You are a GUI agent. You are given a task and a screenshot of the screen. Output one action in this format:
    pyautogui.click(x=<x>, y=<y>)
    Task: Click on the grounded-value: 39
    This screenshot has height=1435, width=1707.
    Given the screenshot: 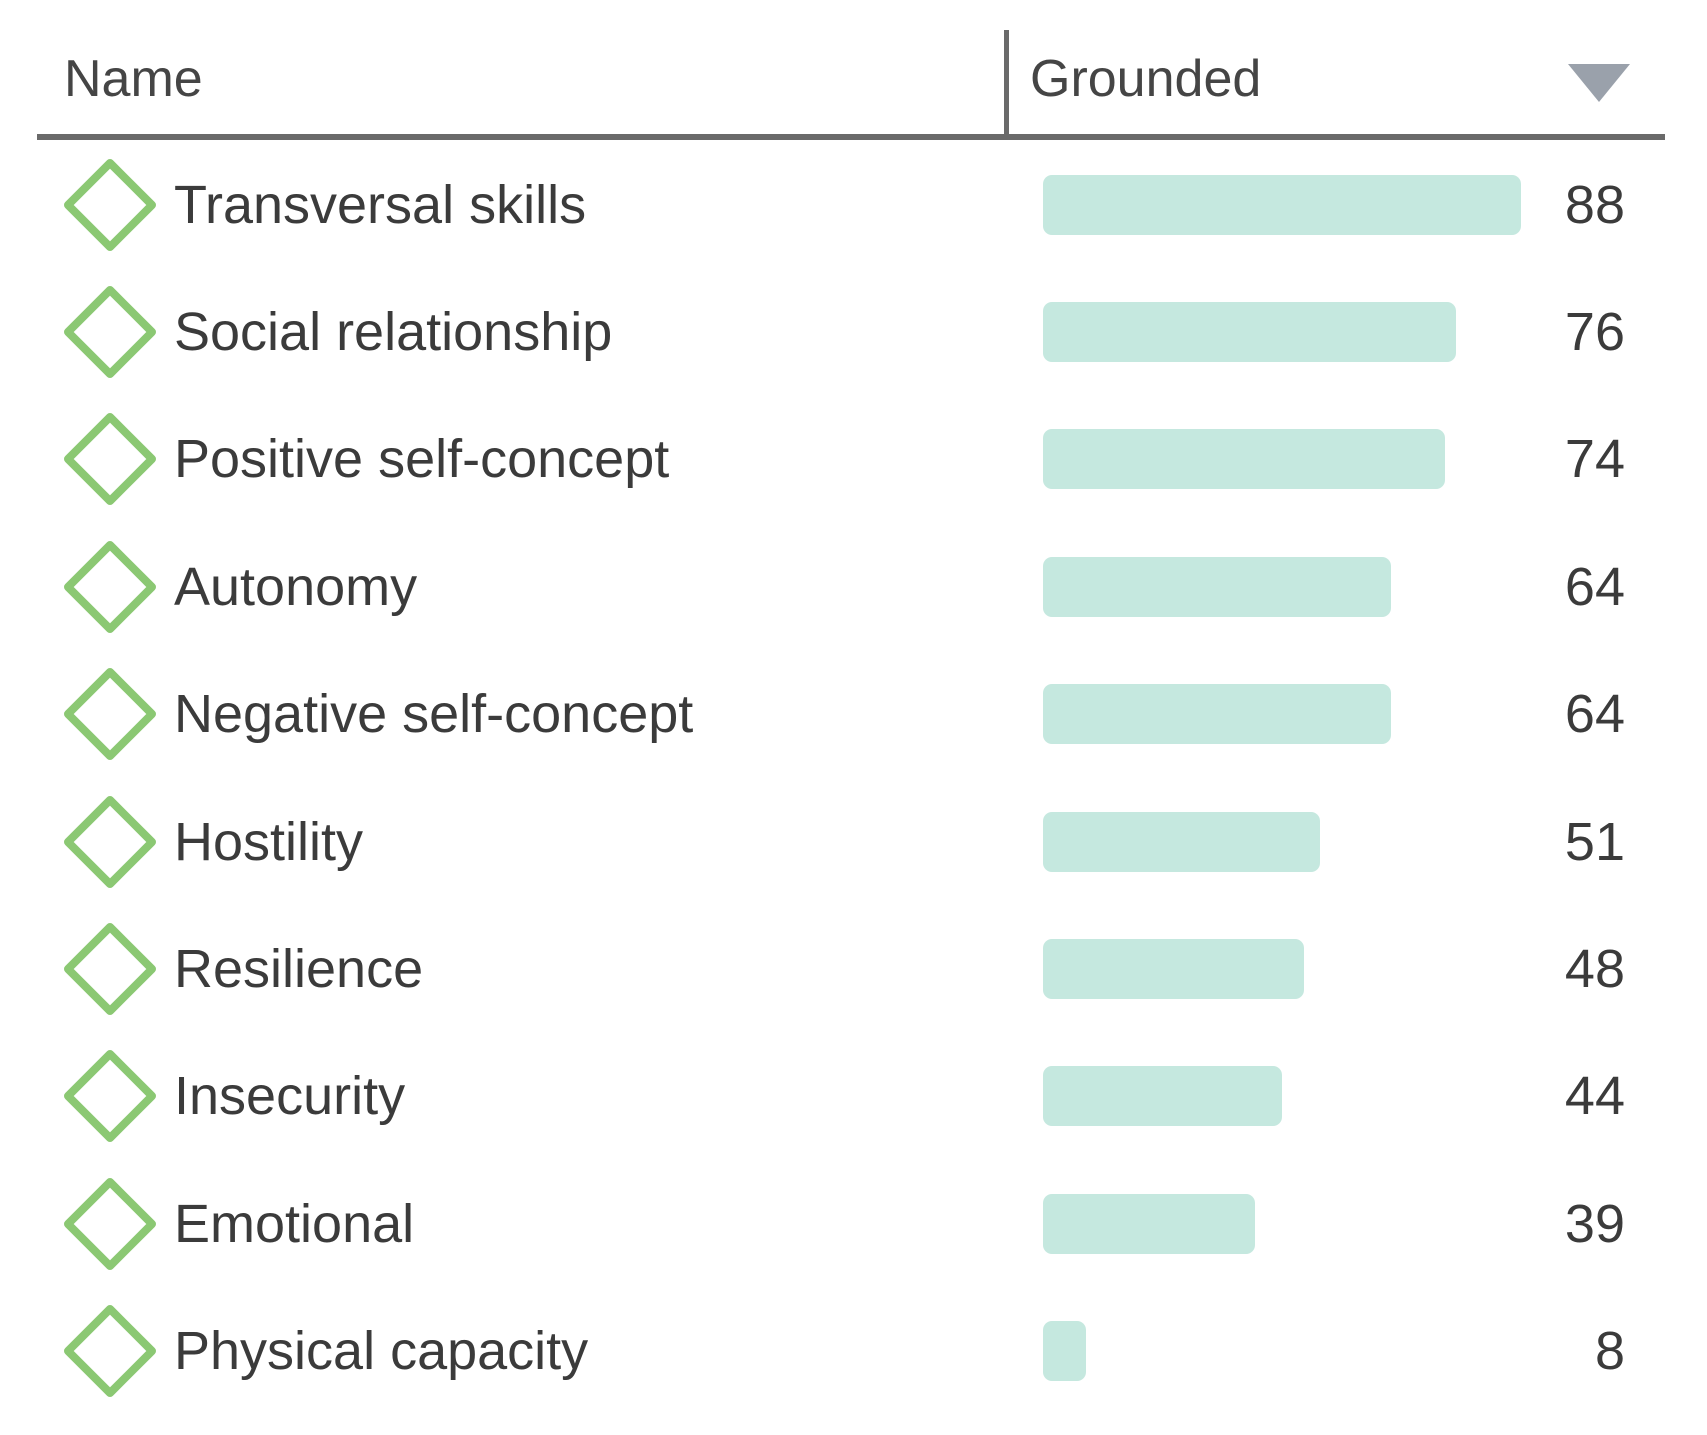 What is the action you would take?
    pyautogui.click(x=1594, y=1223)
    